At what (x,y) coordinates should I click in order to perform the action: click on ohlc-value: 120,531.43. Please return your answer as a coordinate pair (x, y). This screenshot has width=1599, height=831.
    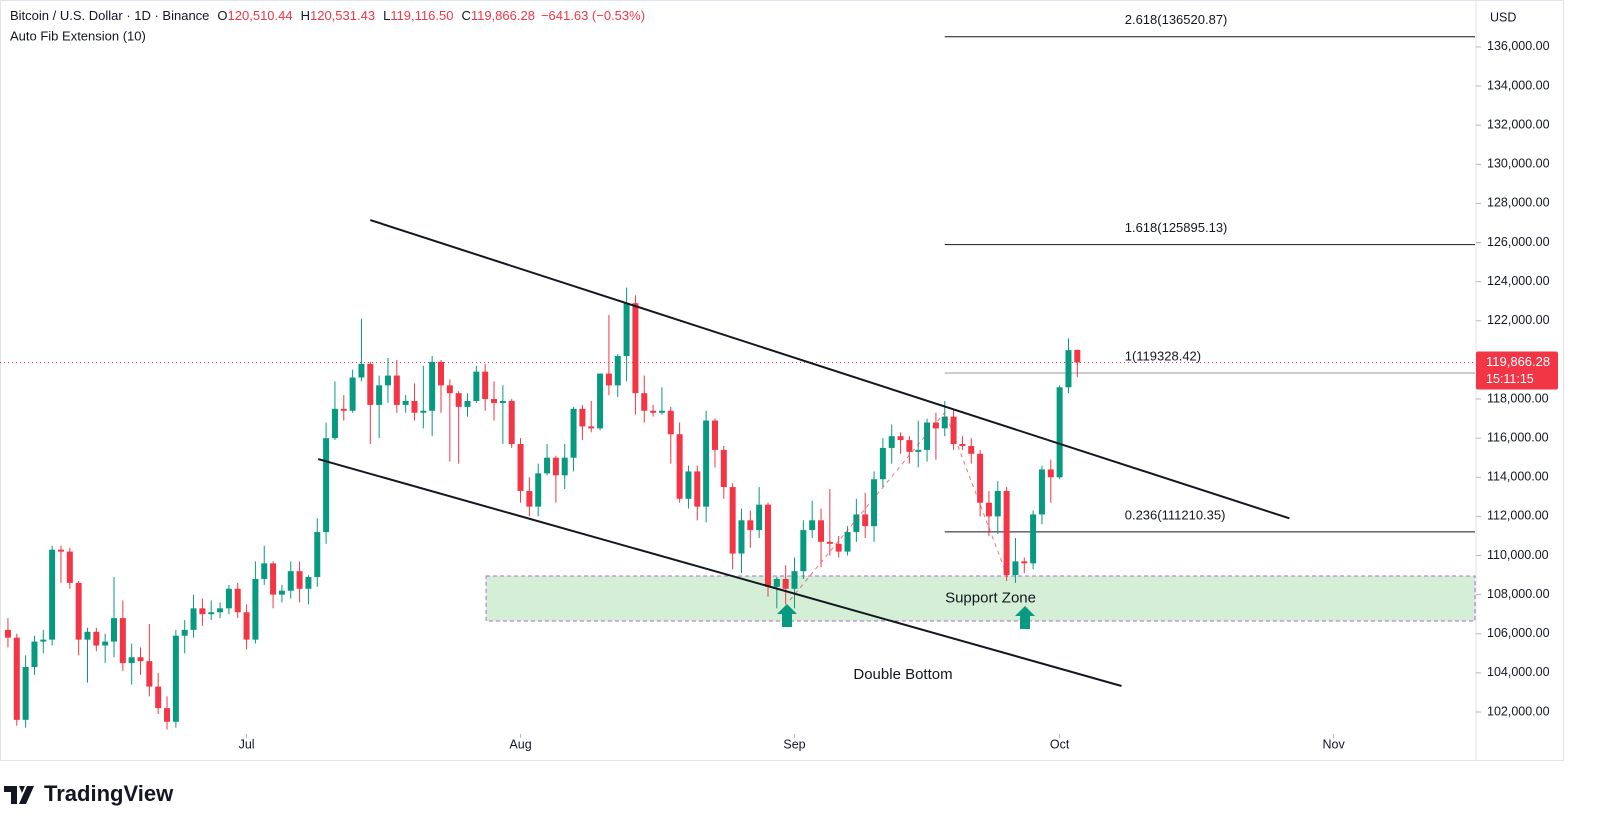
    Looking at the image, I should click on (342, 15).